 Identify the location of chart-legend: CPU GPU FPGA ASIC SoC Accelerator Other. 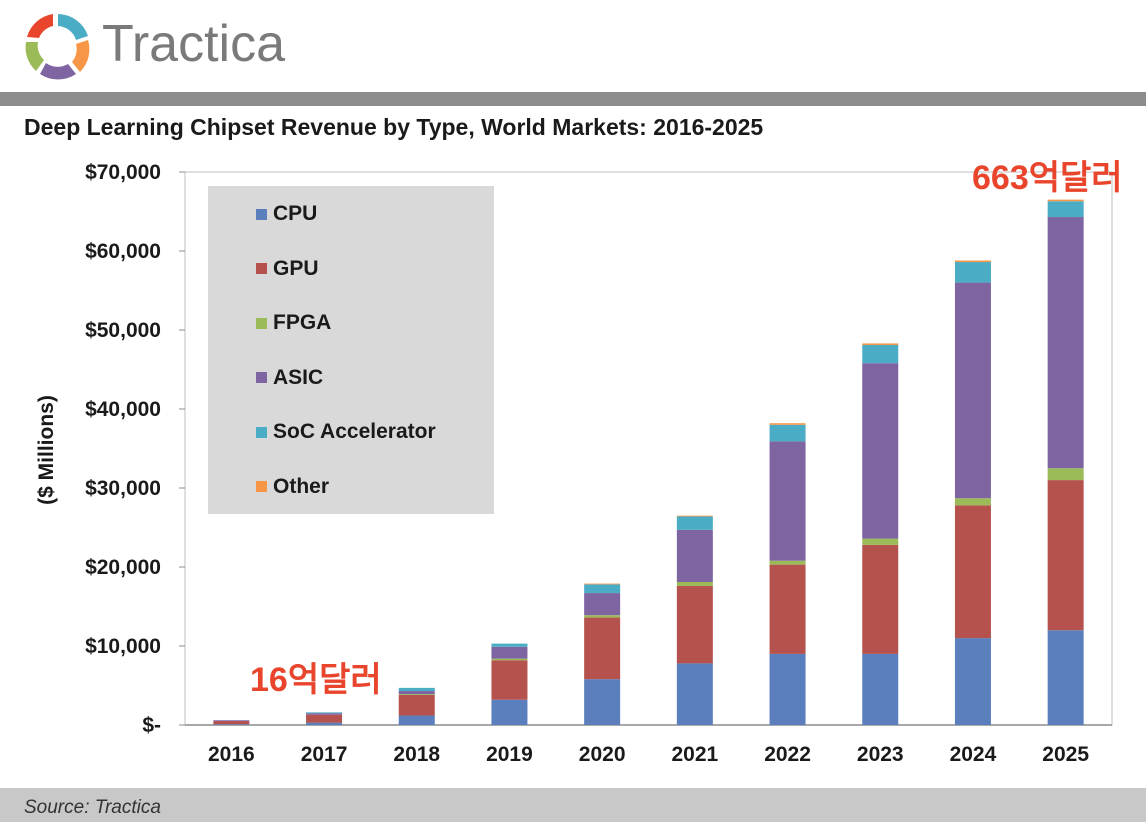
(351, 350).